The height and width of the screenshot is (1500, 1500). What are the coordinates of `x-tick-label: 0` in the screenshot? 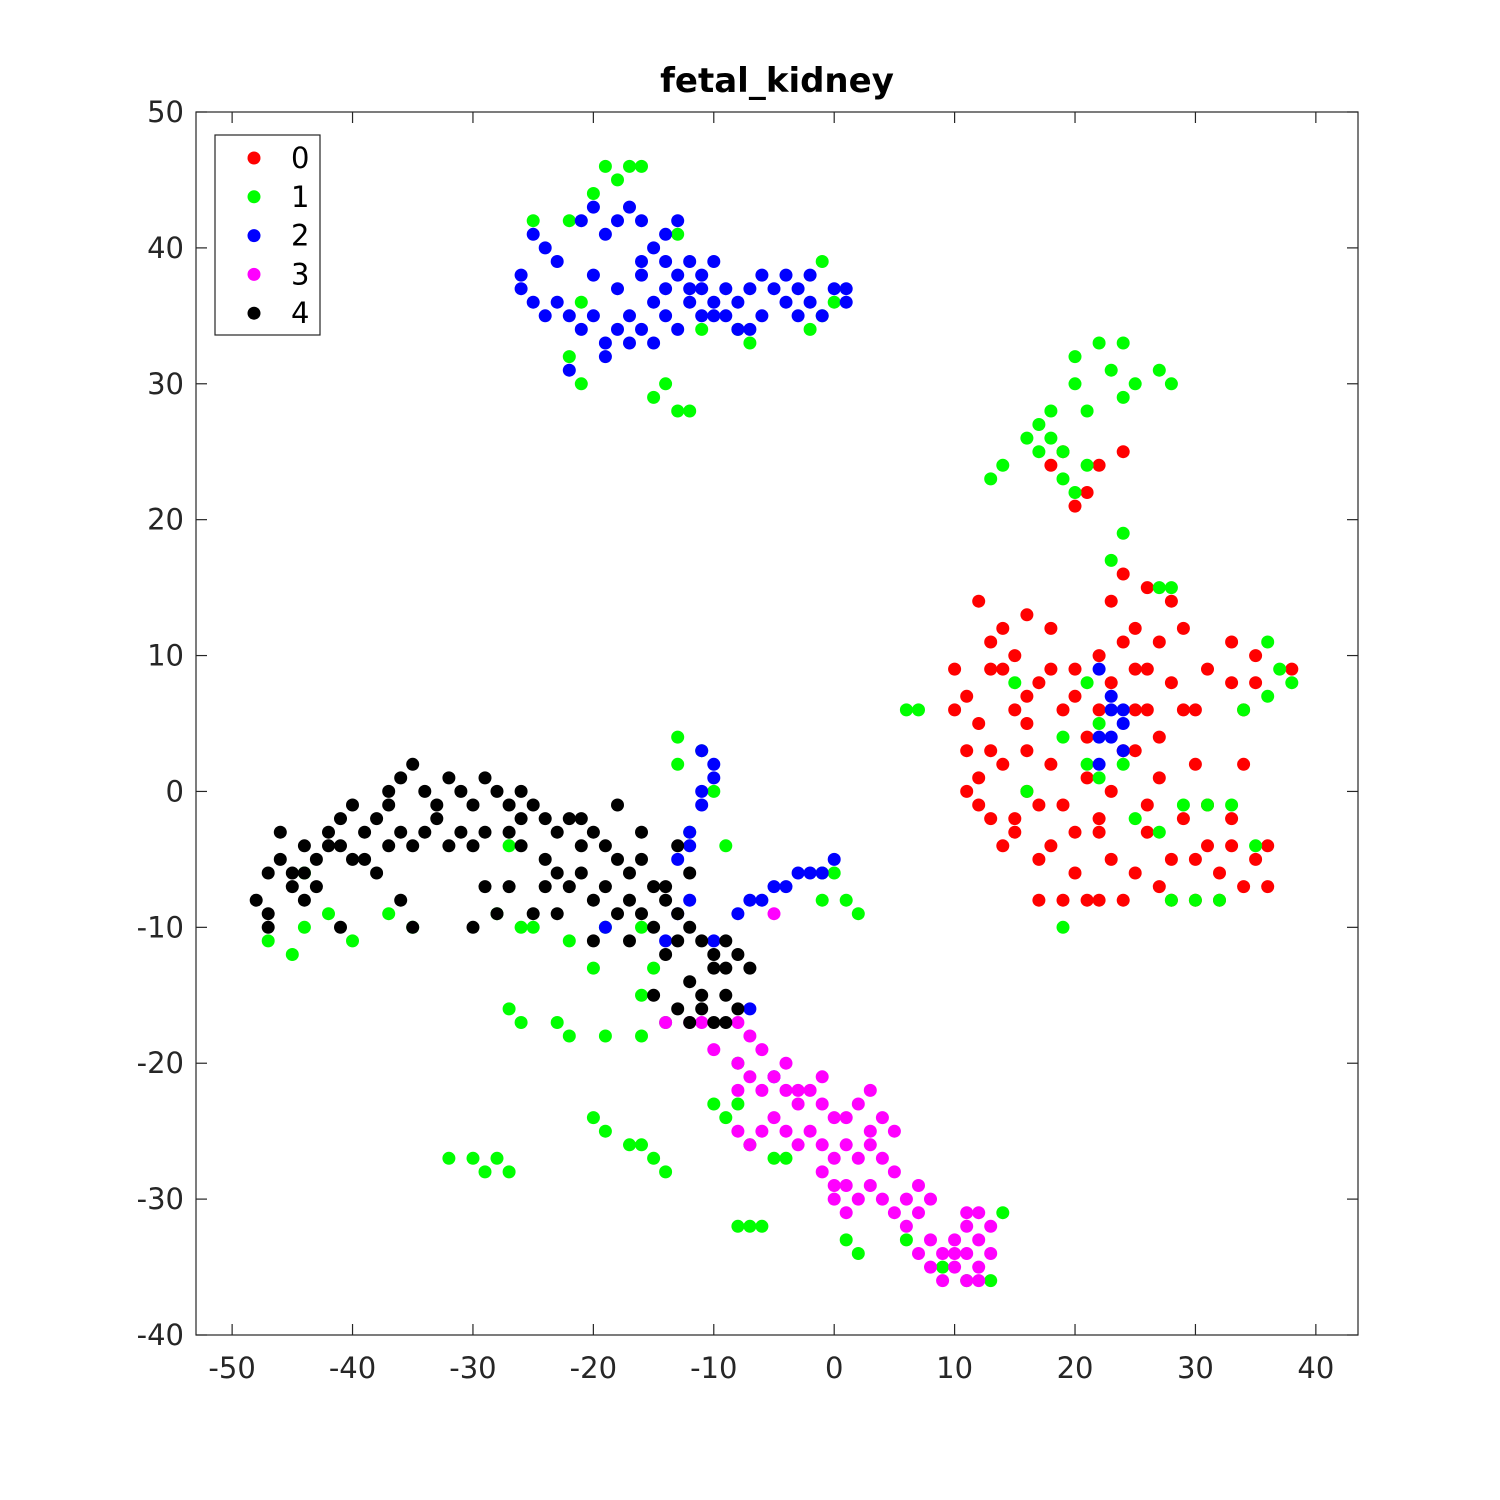 It's located at (834, 1368).